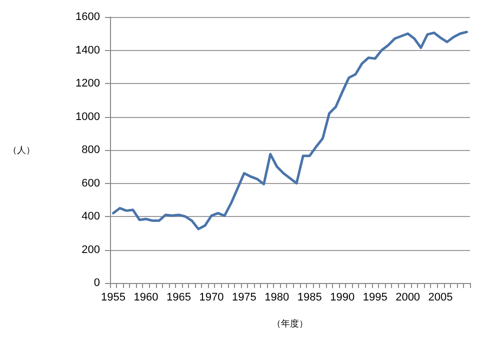 The height and width of the screenshot is (350, 500). What do you see at coordinates (21, 150) in the screenshot?
I see `y-axis-title: （人）` at bounding box center [21, 150].